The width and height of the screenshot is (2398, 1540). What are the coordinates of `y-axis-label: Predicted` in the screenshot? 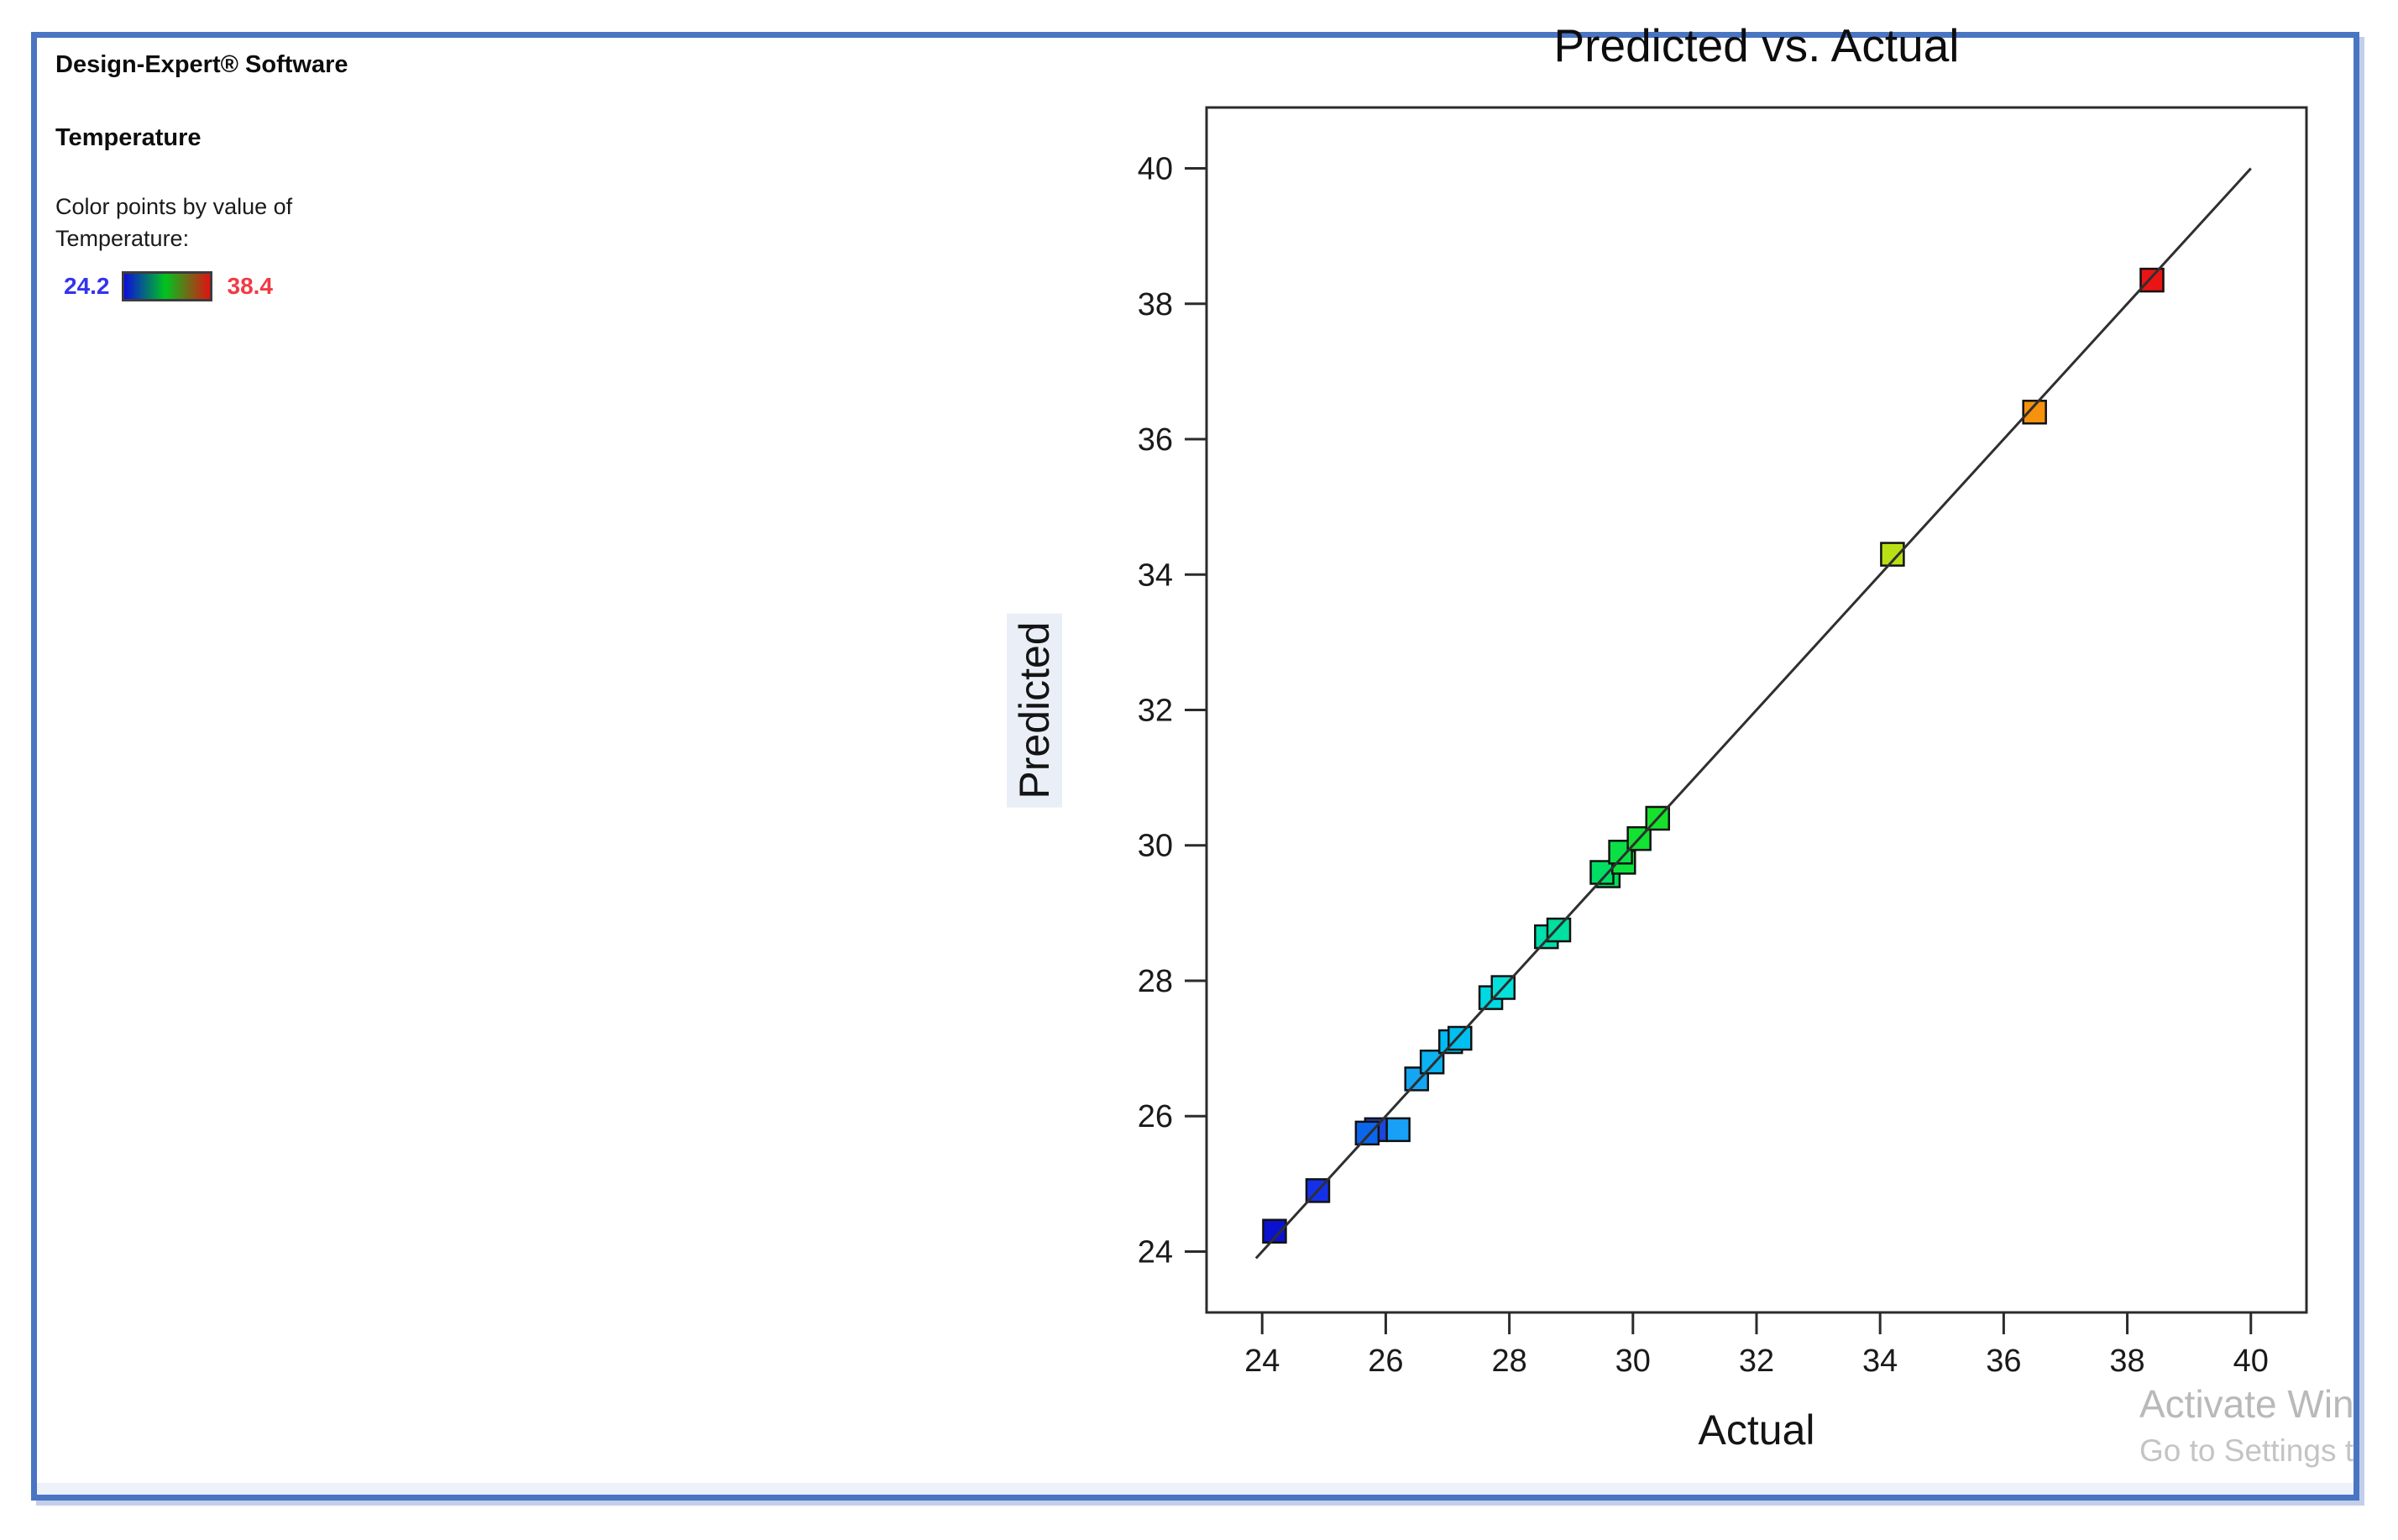 It's located at (1034, 710).